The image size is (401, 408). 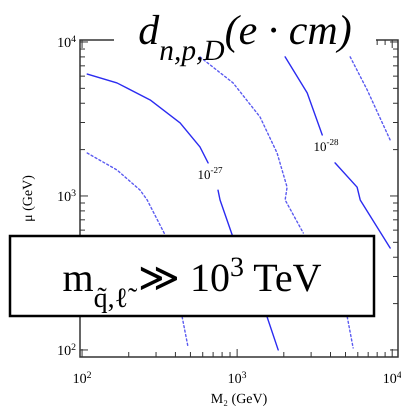 What do you see at coordinates (245, 37) in the screenshot?
I see `chart-title: d$_{n,p,D}$(e · cm)` at bounding box center [245, 37].